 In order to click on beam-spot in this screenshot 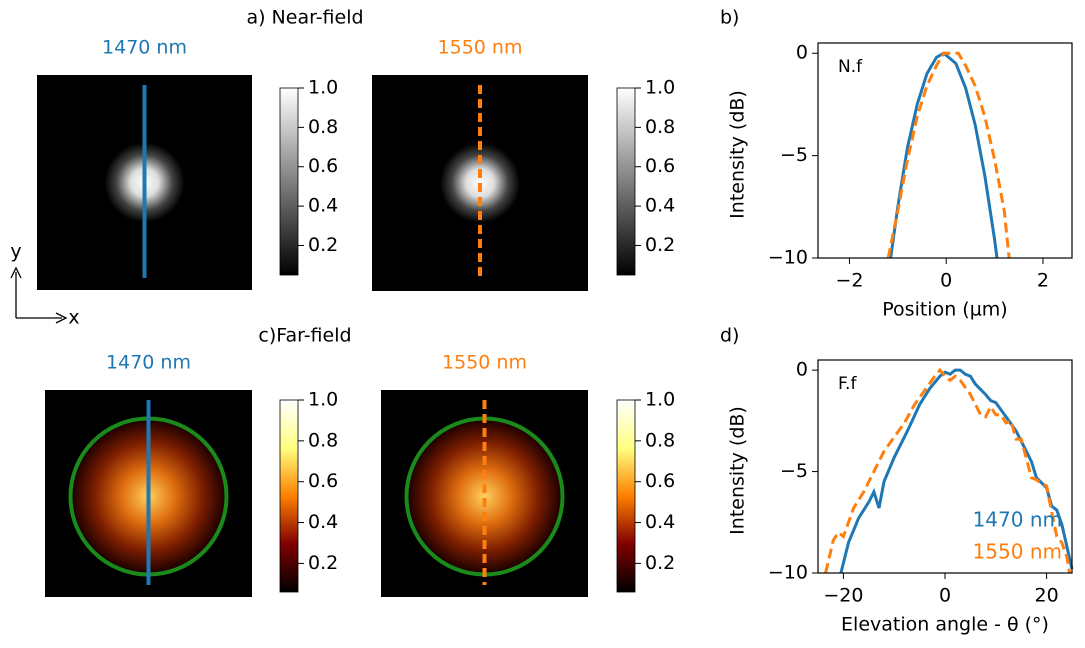, I will do `click(484, 496)`.